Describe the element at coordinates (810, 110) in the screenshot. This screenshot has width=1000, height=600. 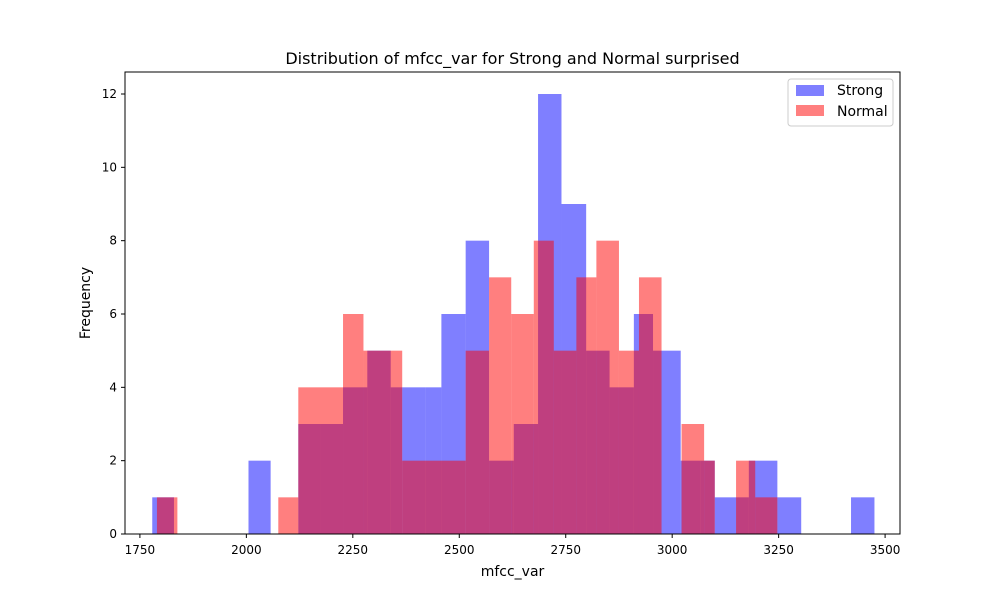
I see `legend-swatch-normal` at that location.